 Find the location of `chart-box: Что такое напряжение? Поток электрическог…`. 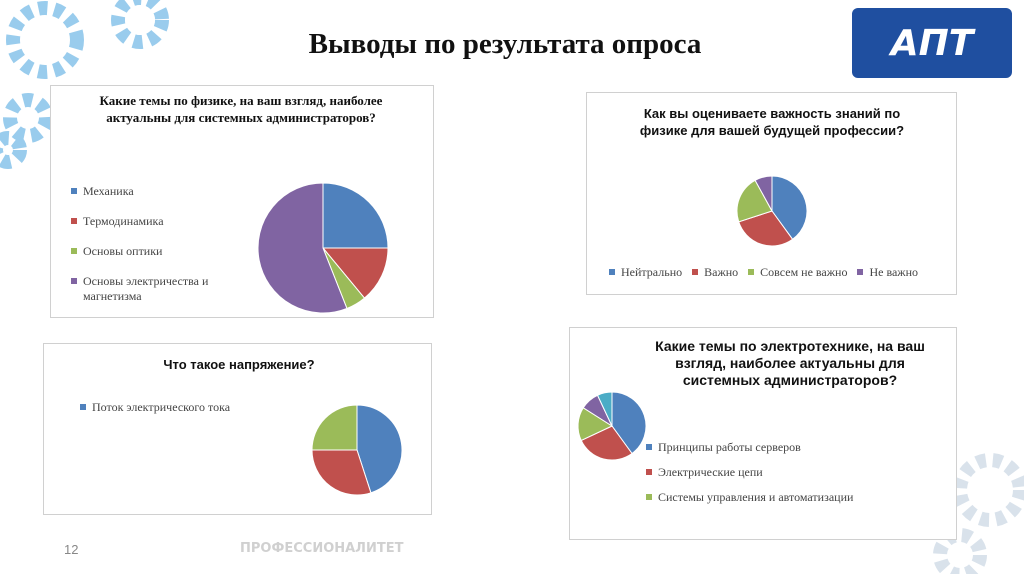

chart-box: Что такое напряжение? Поток электрическог… is located at coordinates (237, 429).